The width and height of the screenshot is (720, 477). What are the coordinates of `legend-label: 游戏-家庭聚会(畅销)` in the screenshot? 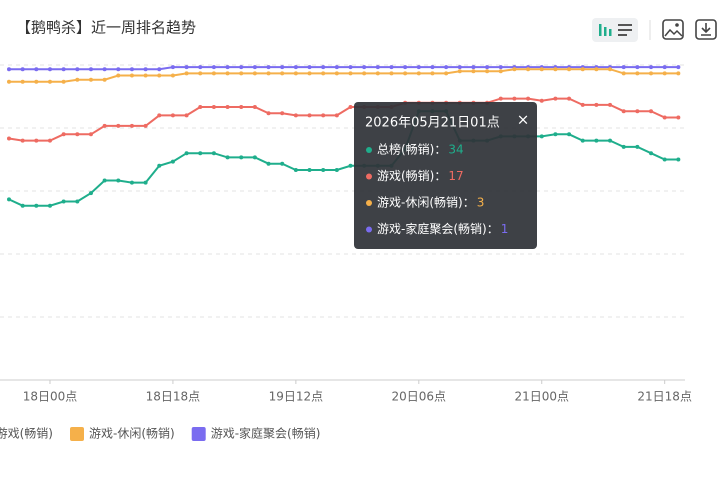 It's located at (266, 433).